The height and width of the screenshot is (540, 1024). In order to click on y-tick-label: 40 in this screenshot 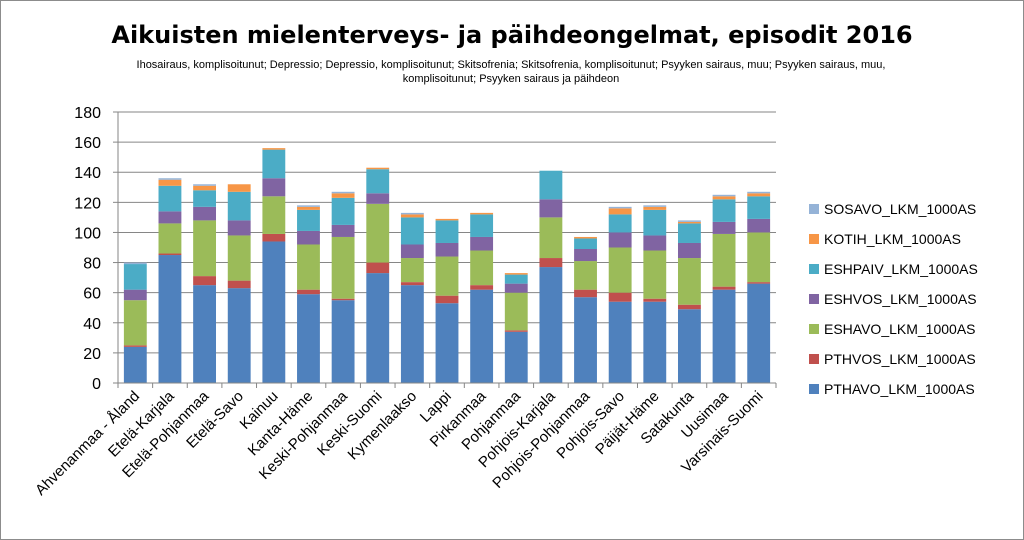, I will do `click(92, 324)`.